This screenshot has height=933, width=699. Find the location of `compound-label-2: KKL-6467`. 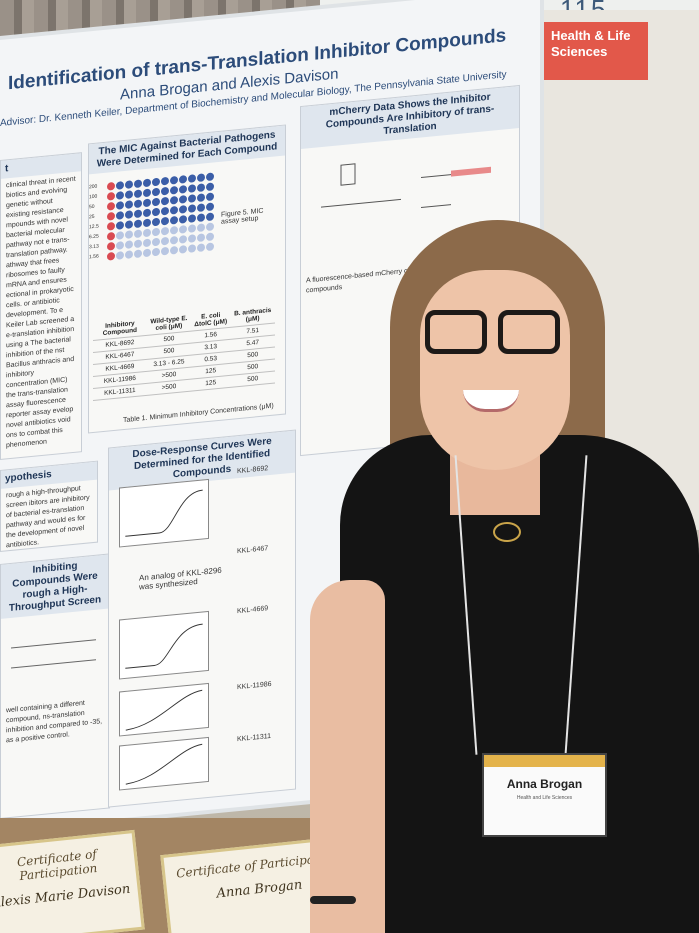

compound-label-2: KKL-6467 is located at coordinates (253, 550).